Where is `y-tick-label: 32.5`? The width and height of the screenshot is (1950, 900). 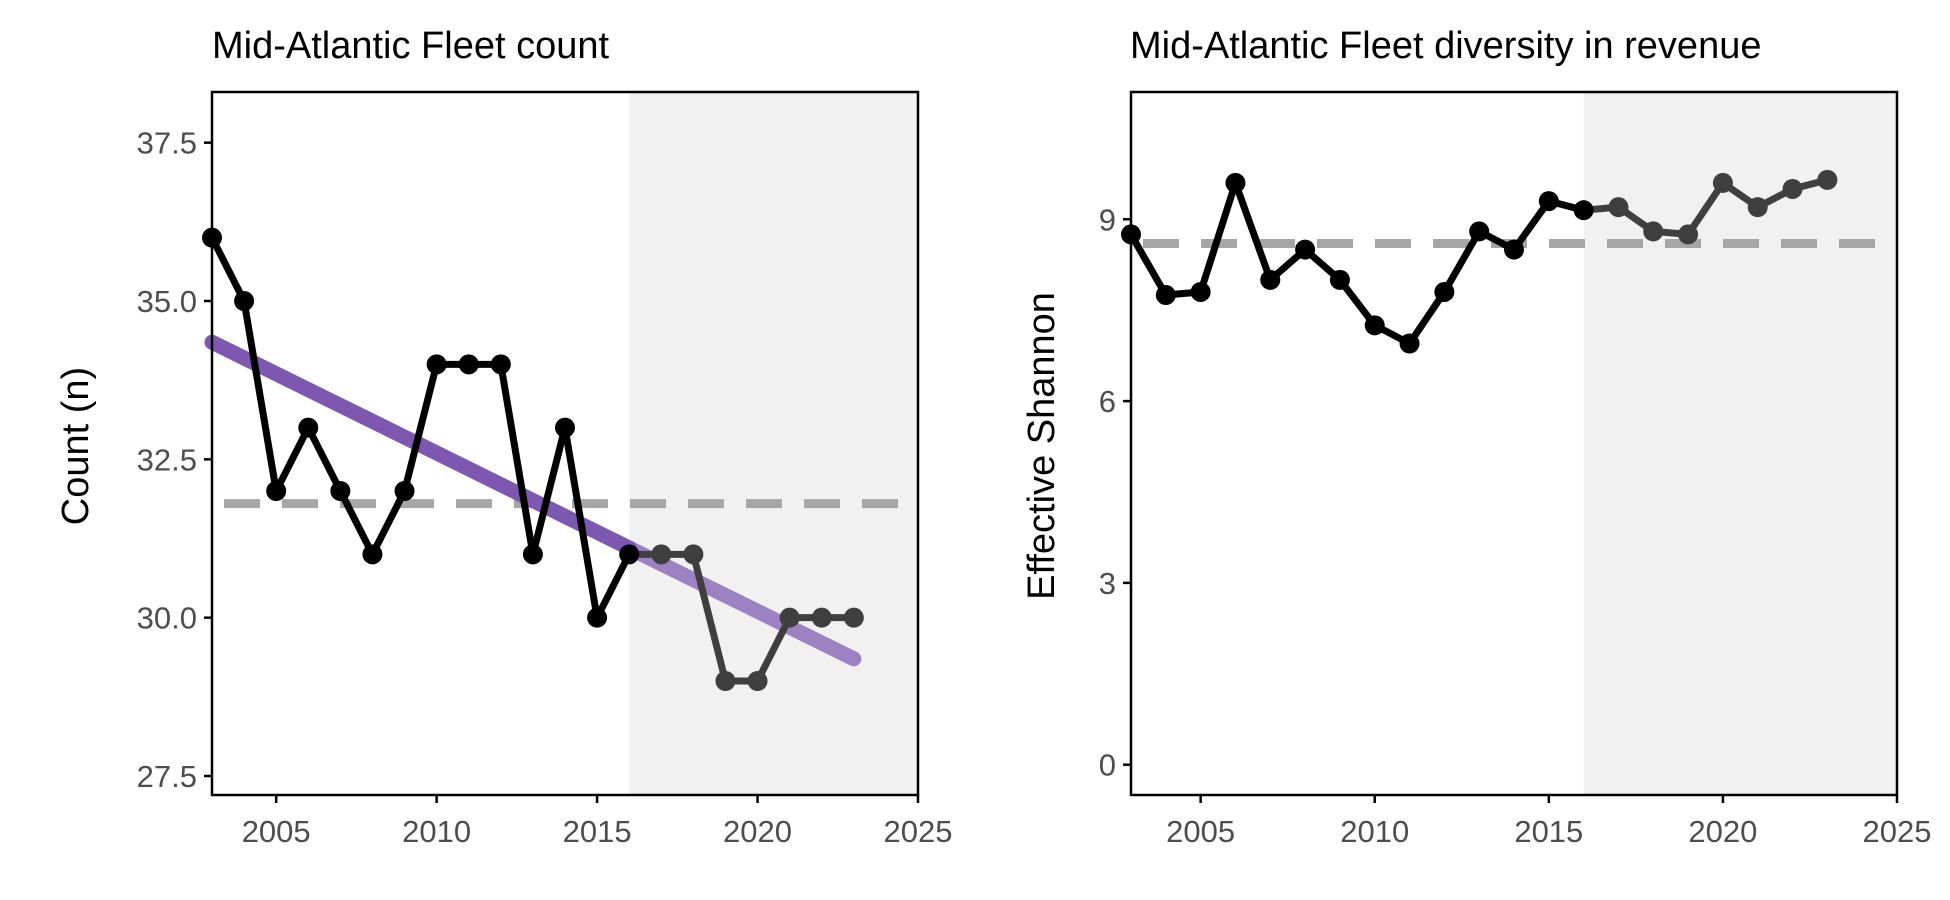
y-tick-label: 32.5 is located at coordinates (167, 459).